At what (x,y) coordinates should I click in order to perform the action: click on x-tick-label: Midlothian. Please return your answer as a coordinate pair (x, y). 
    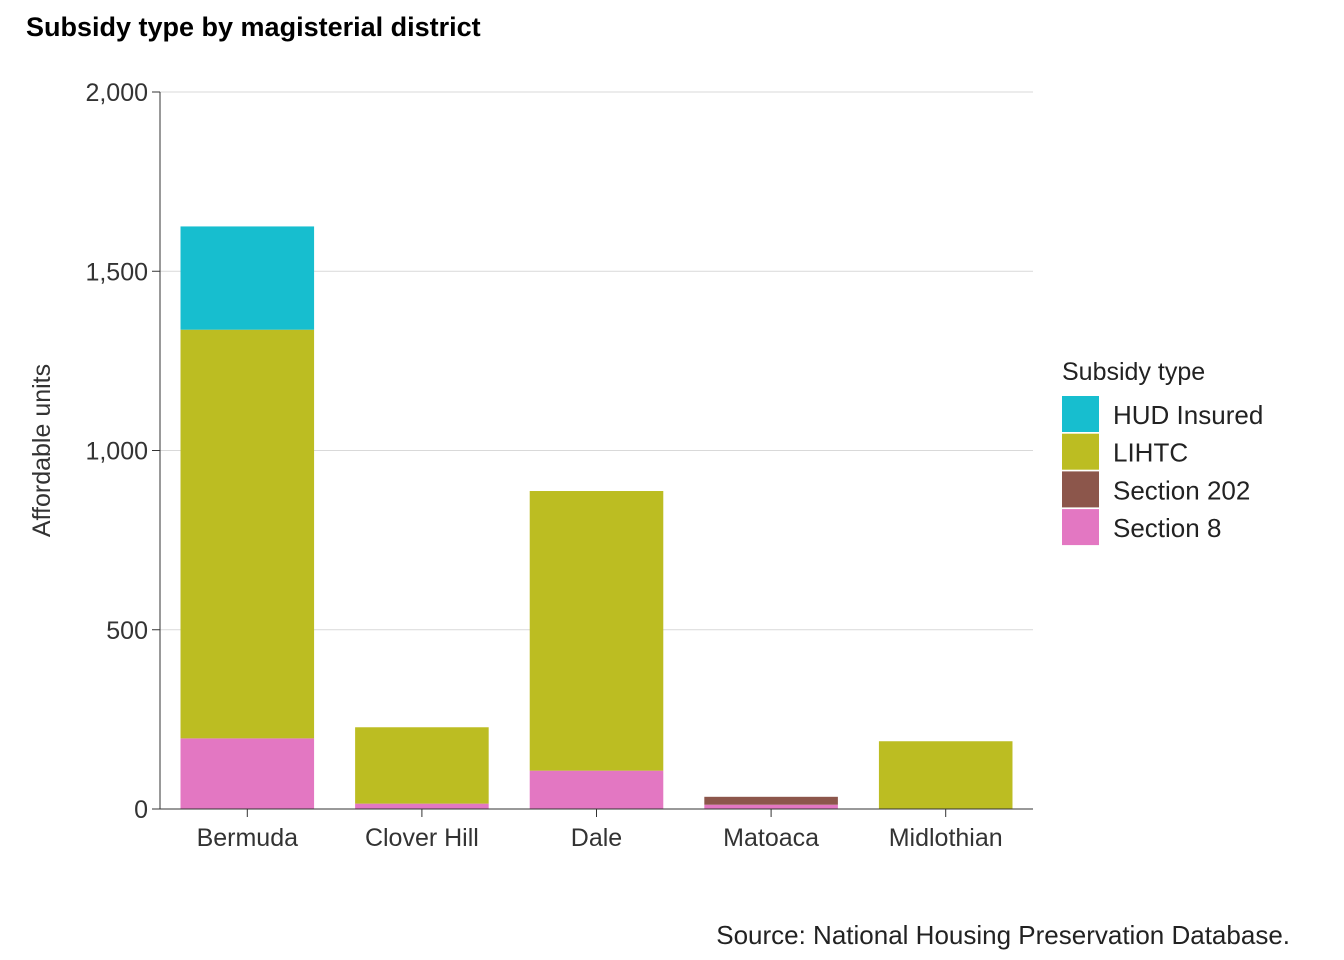
    Looking at the image, I should click on (946, 838).